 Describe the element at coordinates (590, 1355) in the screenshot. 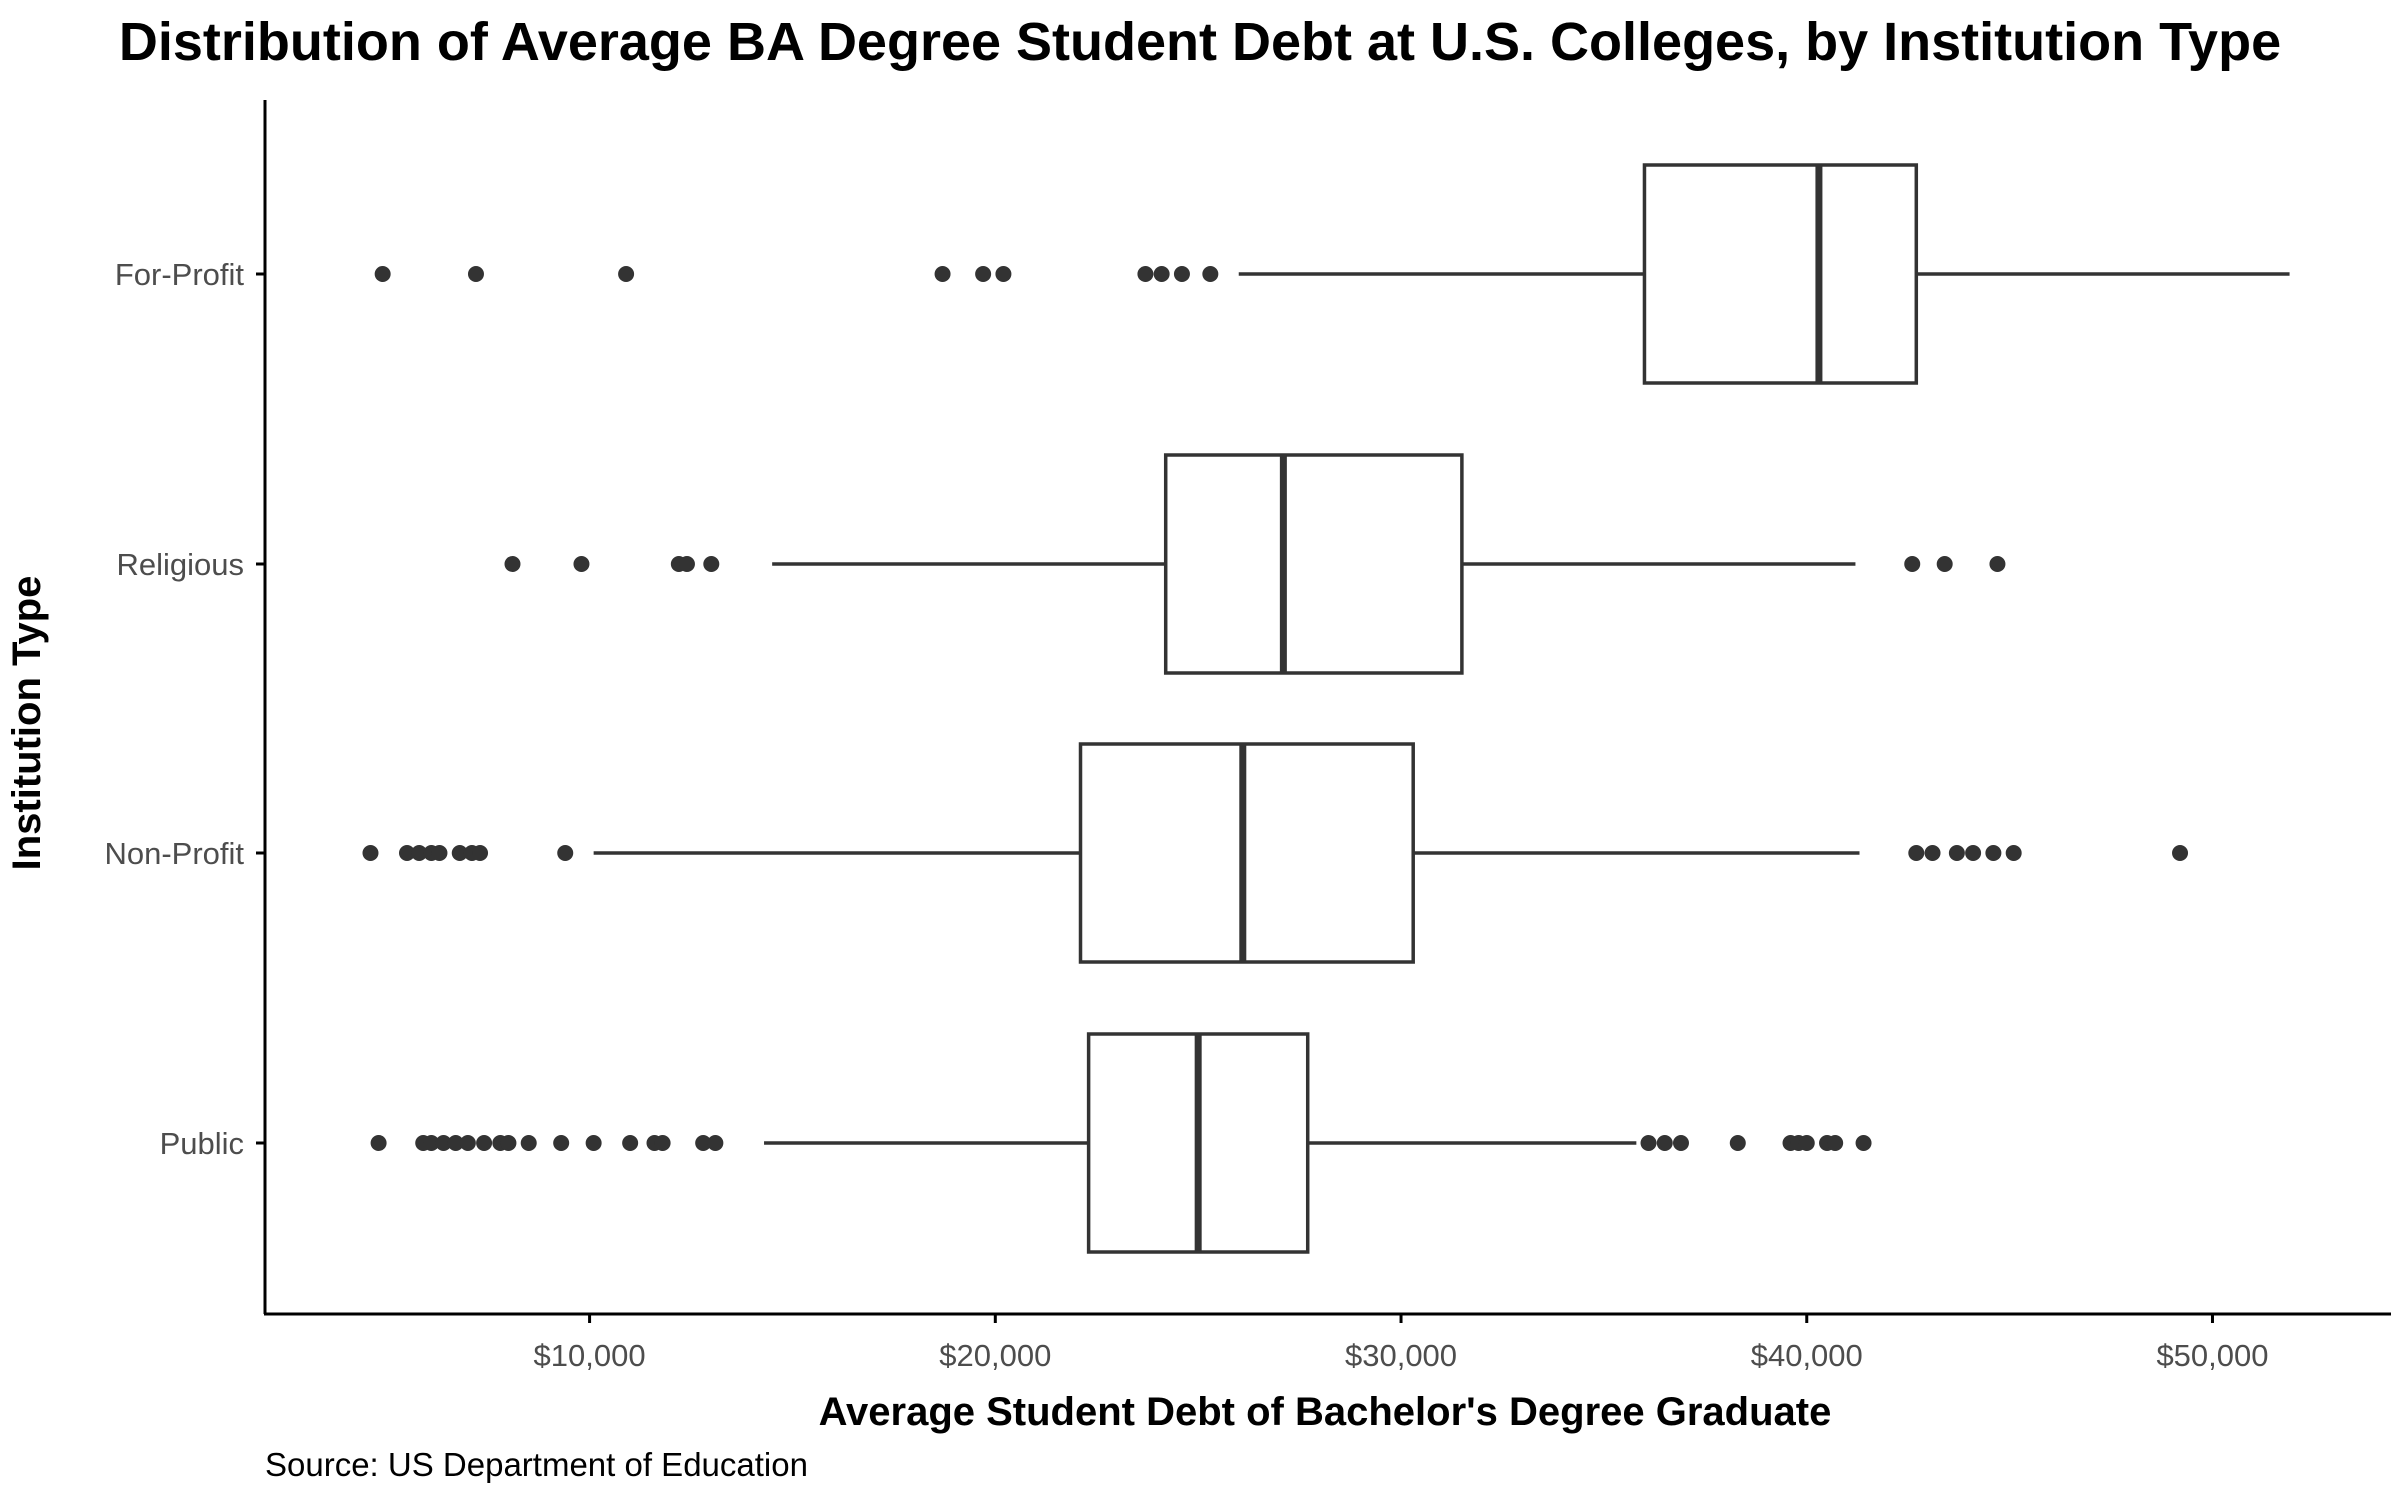

I see `x-tick-label: $10,000` at that location.